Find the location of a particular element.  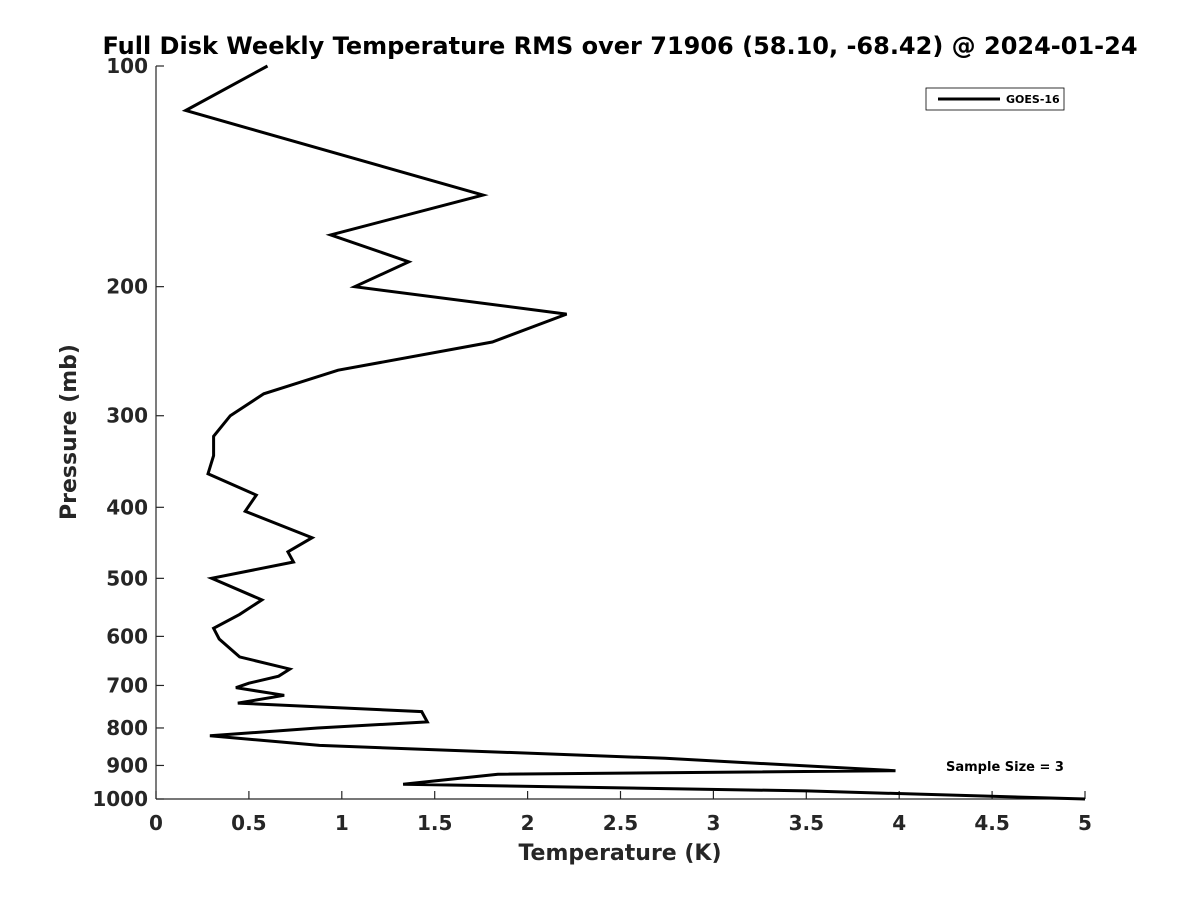

y-tick-label: 600 is located at coordinates (127, 636).